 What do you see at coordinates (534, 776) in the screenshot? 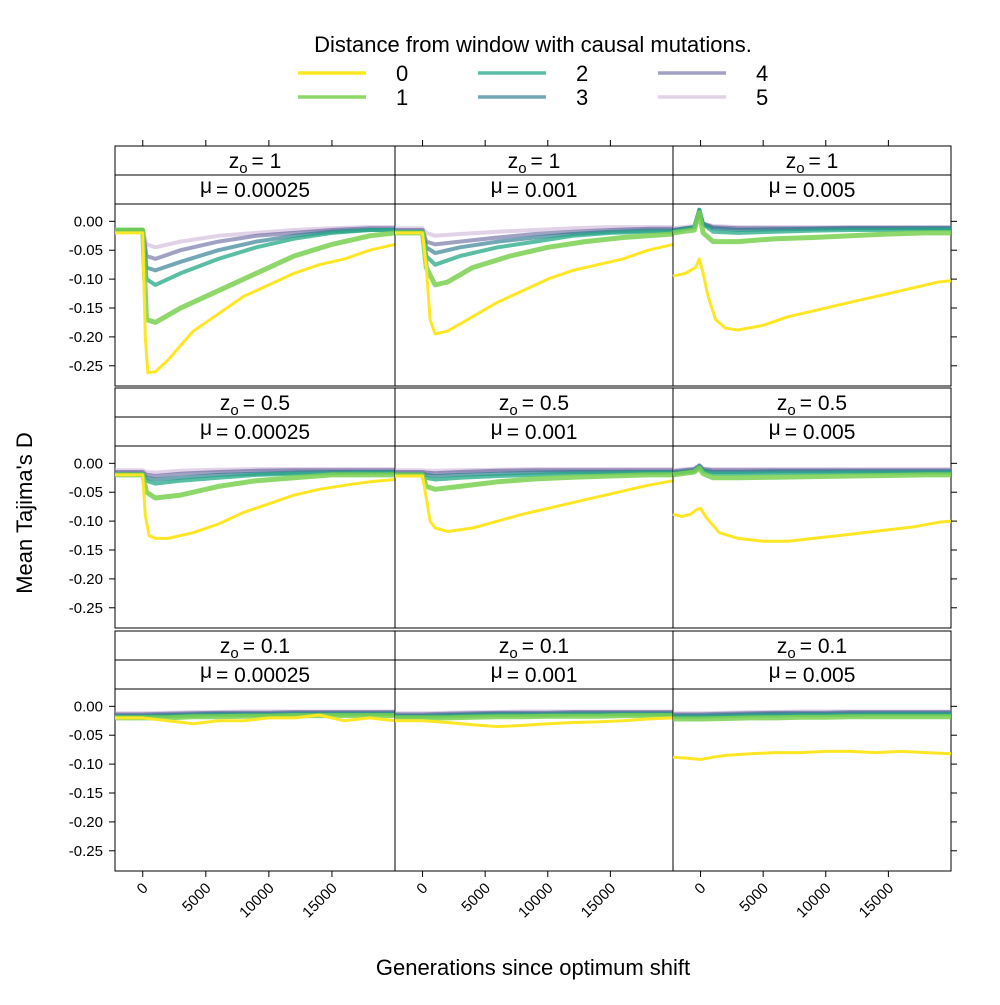
I see `panel-8: zo = 0.1μ = 0.001 0 5000 10000 15000` at bounding box center [534, 776].